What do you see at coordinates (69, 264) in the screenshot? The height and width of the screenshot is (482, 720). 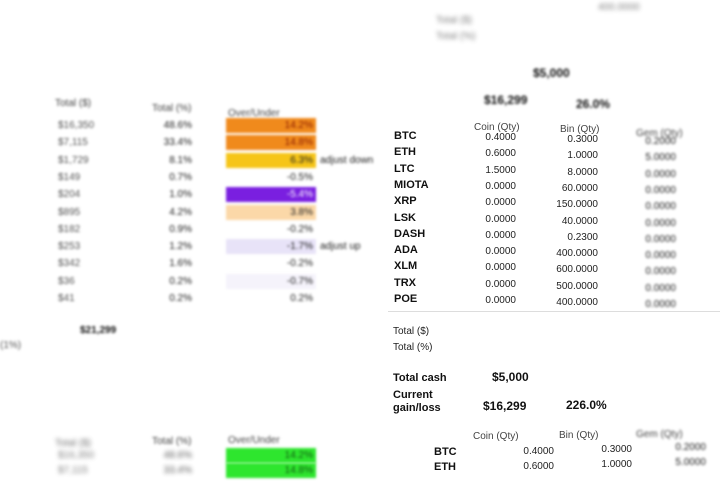 I see `row-total-usd: $342` at bounding box center [69, 264].